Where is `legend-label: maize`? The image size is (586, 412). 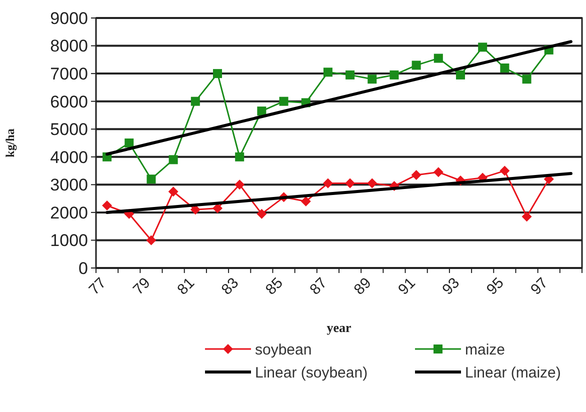
legend-label: maize is located at coordinates (485, 349).